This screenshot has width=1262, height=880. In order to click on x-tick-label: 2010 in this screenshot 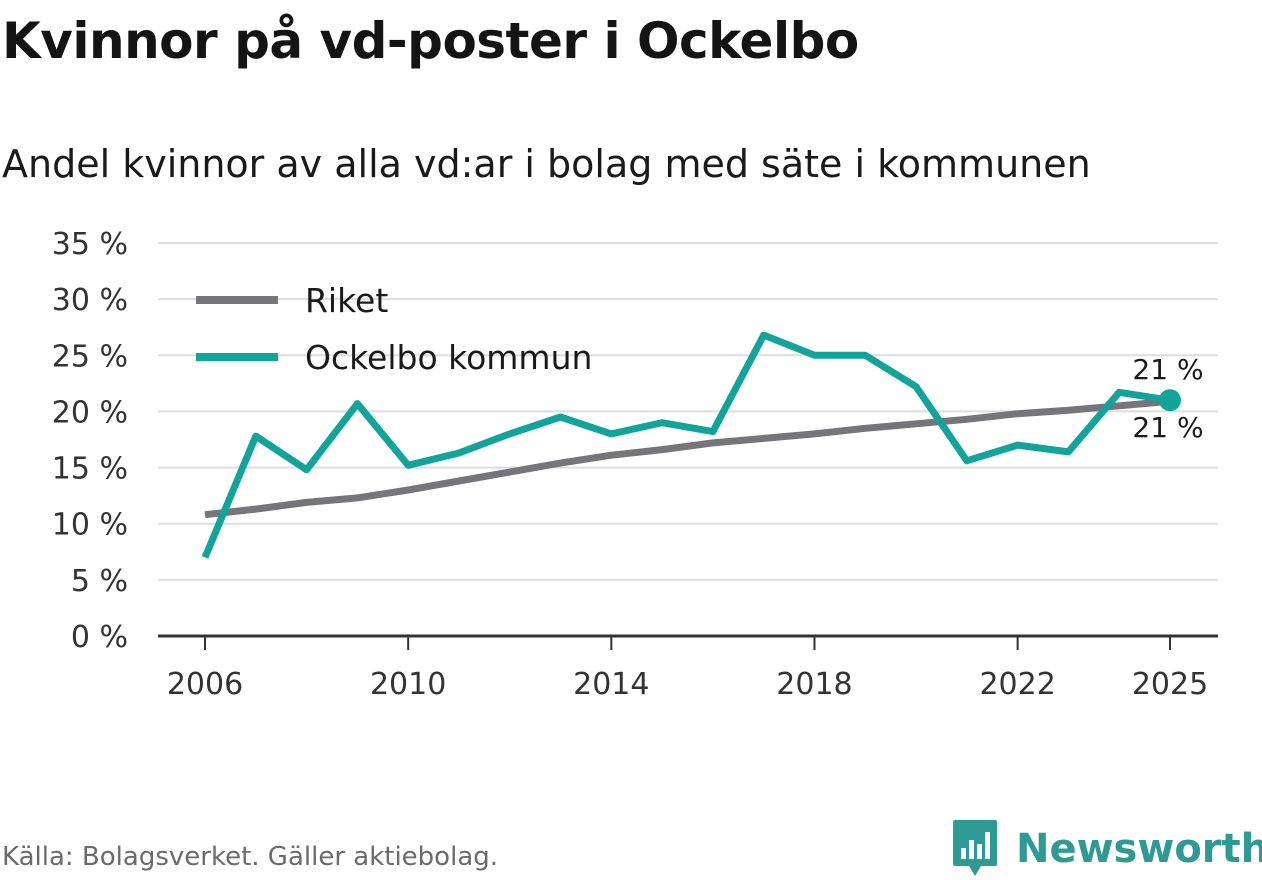, I will do `click(408, 684)`.